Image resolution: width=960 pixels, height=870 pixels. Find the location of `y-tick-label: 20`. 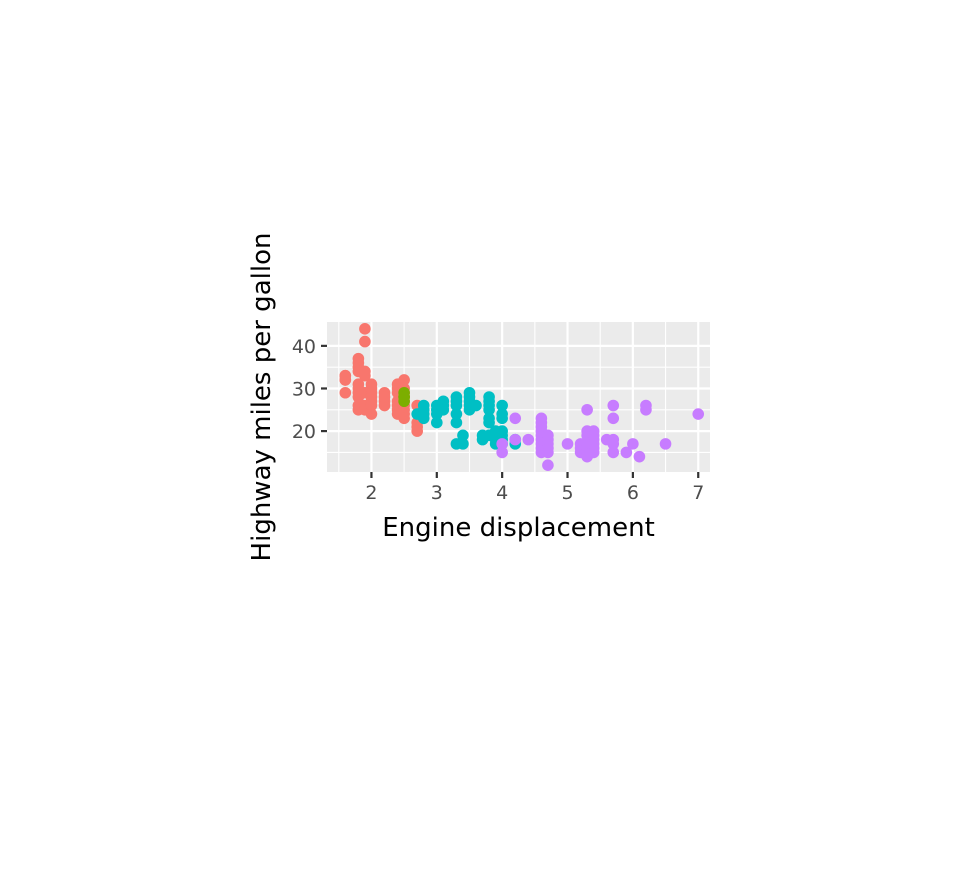

y-tick-label: 20 is located at coordinates (304, 432).